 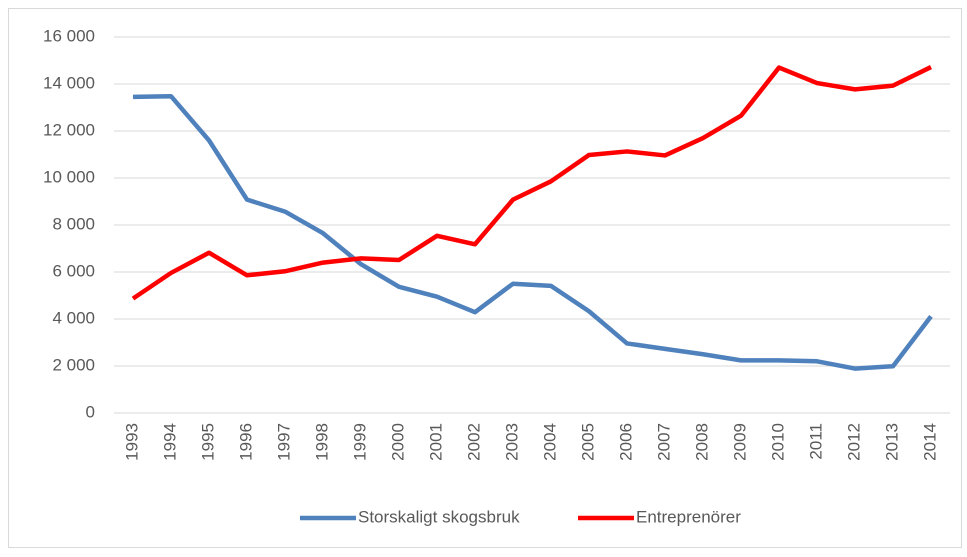 What do you see at coordinates (397, 442) in the screenshot?
I see `x-tick-label: 2000` at bounding box center [397, 442].